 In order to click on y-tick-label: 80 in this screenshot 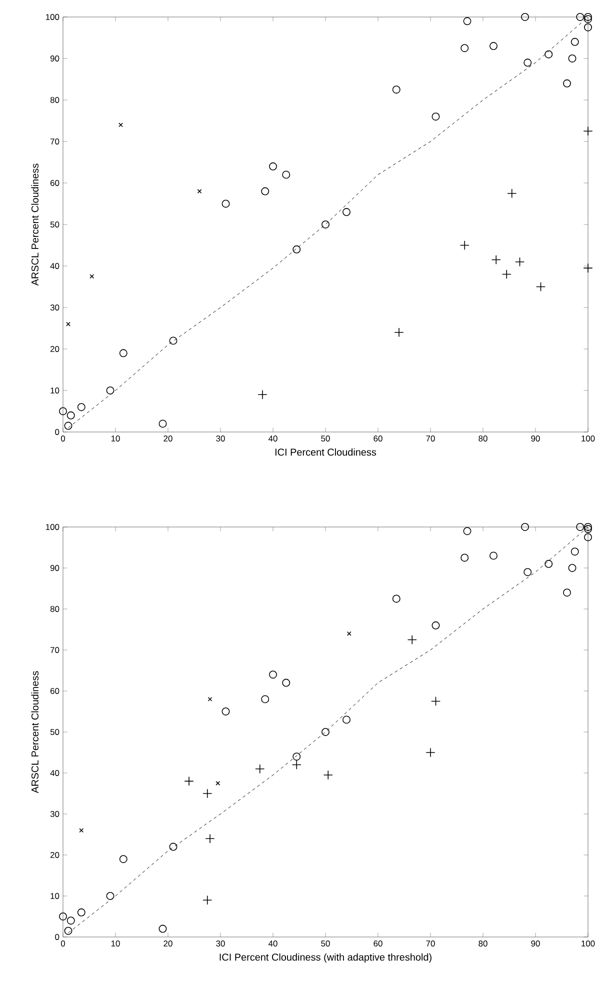, I will do `click(55, 99)`.